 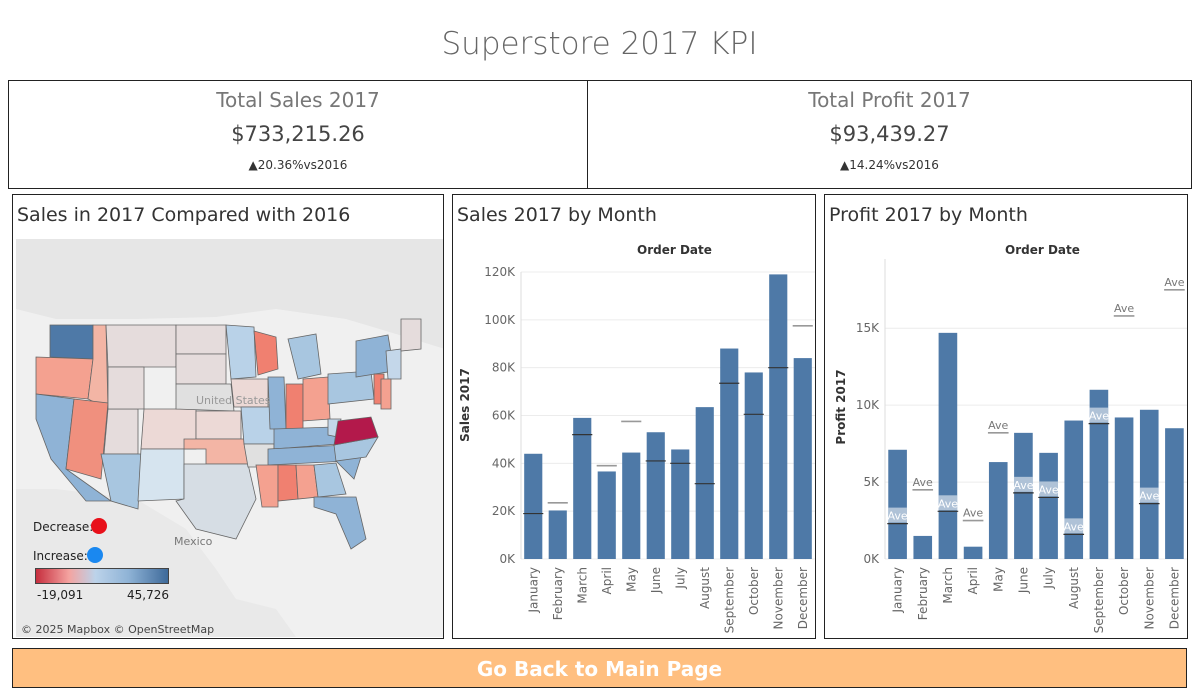 I want to click on state-maine, so click(x=411, y=335).